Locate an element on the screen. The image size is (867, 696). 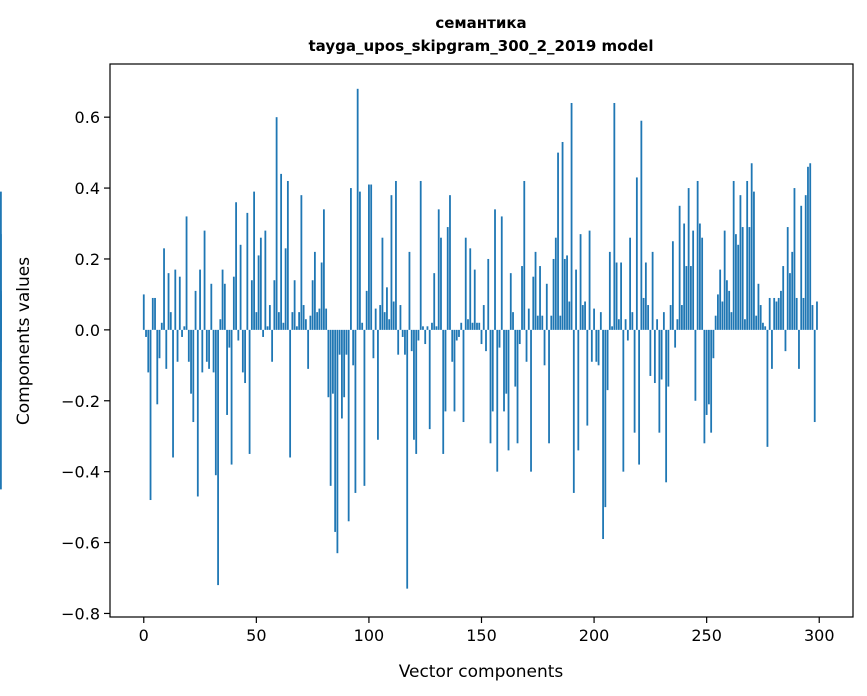
x-tick-label: 300 is located at coordinates (819, 635).